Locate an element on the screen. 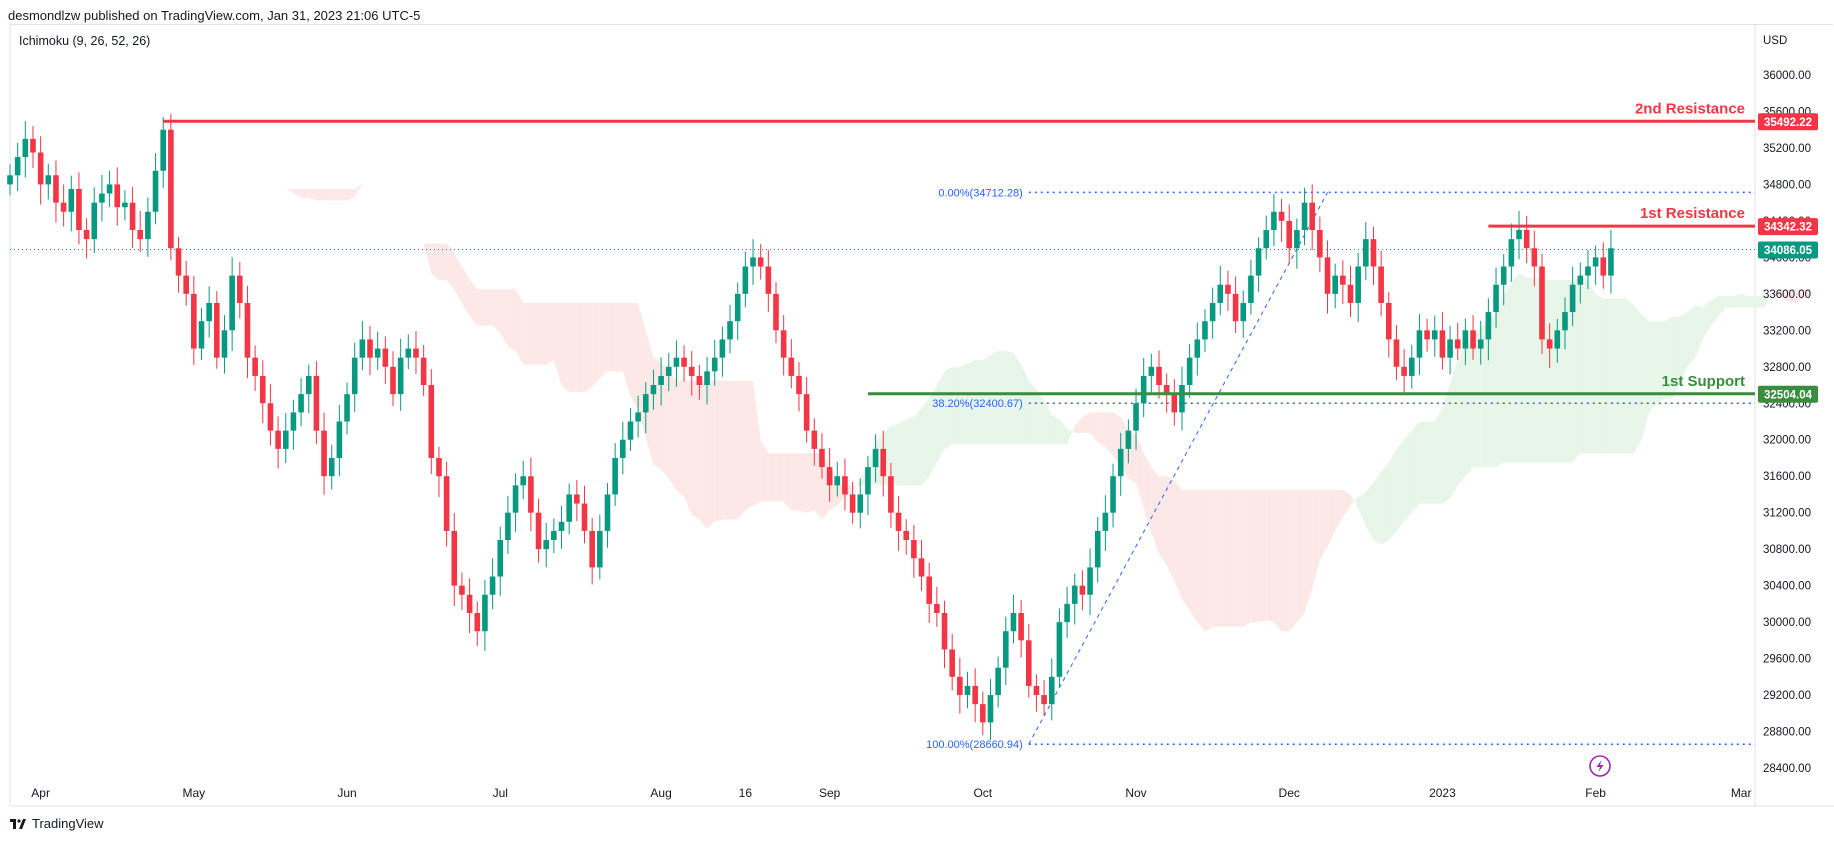 Image resolution: width=1834 pixels, height=842 pixels. currency-label: USD is located at coordinates (1775, 41).